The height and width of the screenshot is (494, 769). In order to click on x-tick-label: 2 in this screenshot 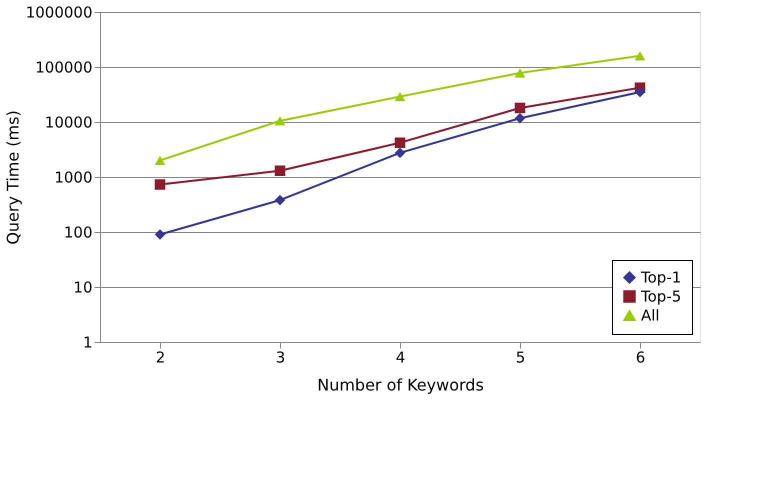, I will do `click(161, 357)`.